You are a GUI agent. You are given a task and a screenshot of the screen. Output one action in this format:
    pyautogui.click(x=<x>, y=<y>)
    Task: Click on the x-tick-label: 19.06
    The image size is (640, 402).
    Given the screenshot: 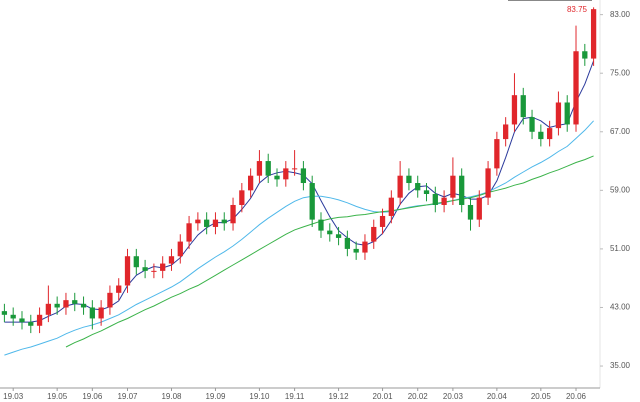 What is the action you would take?
    pyautogui.click(x=92, y=396)
    